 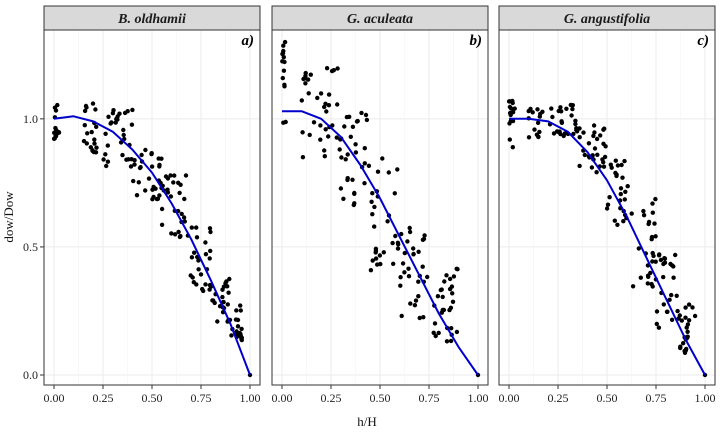 What do you see at coordinates (607, 19) in the screenshot?
I see `panel-title: G. angustifolia` at bounding box center [607, 19].